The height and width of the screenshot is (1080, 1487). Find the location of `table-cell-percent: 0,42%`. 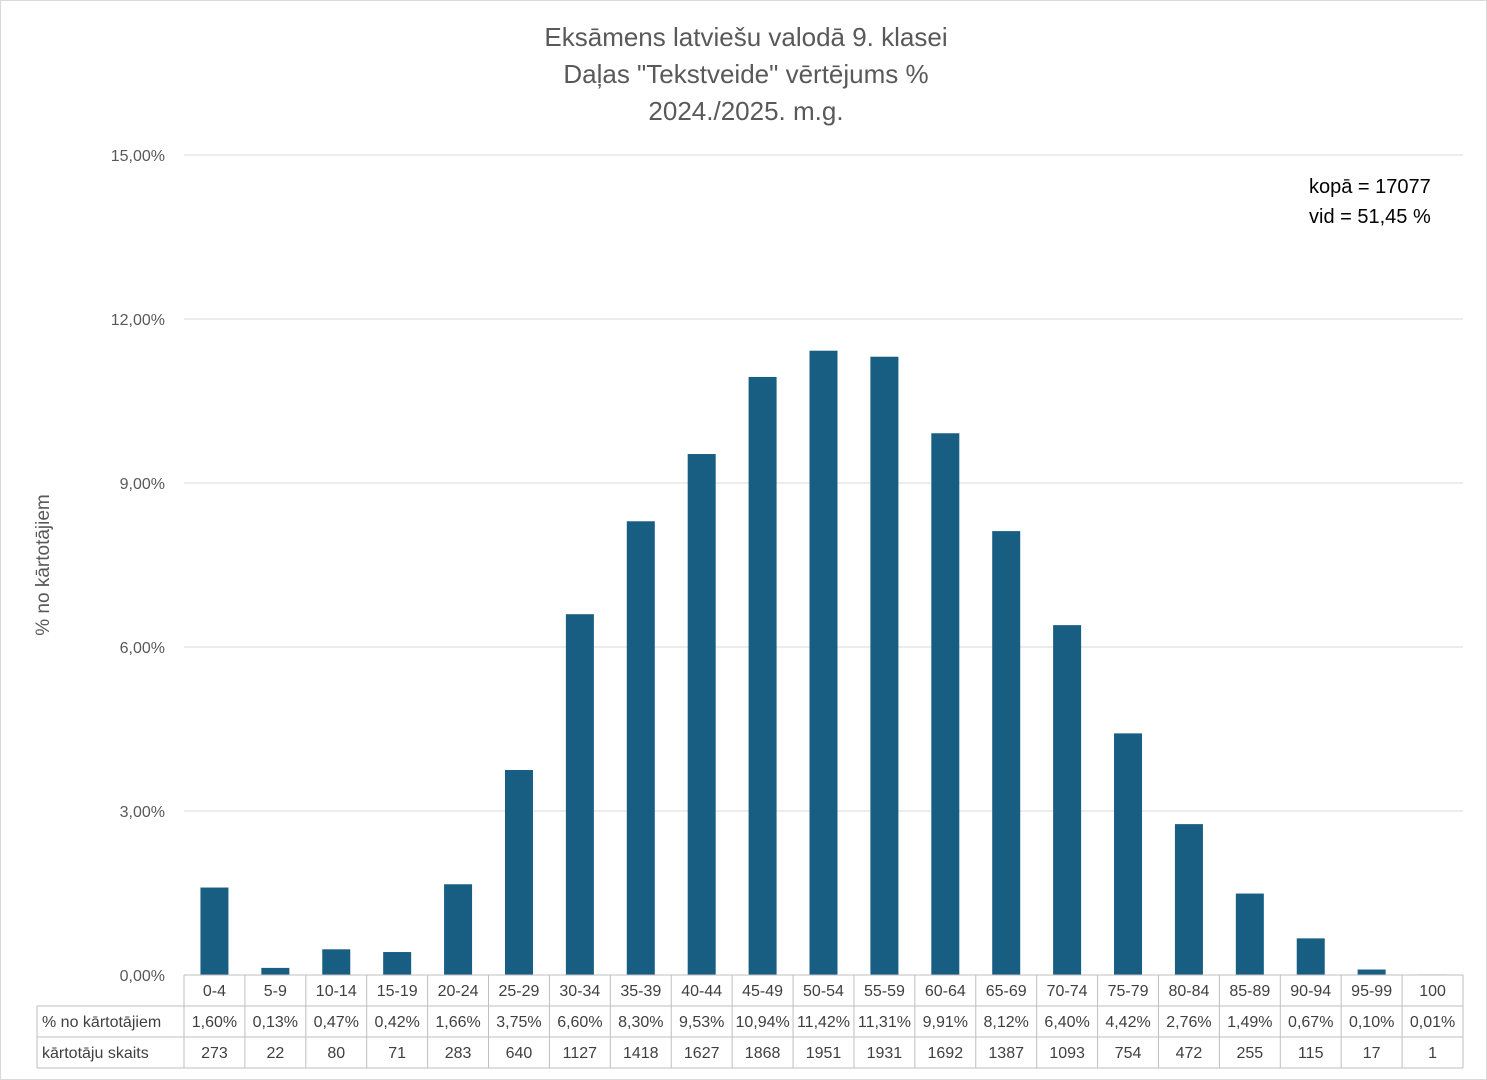

table-cell-percent: 0,42% is located at coordinates (396, 1022).